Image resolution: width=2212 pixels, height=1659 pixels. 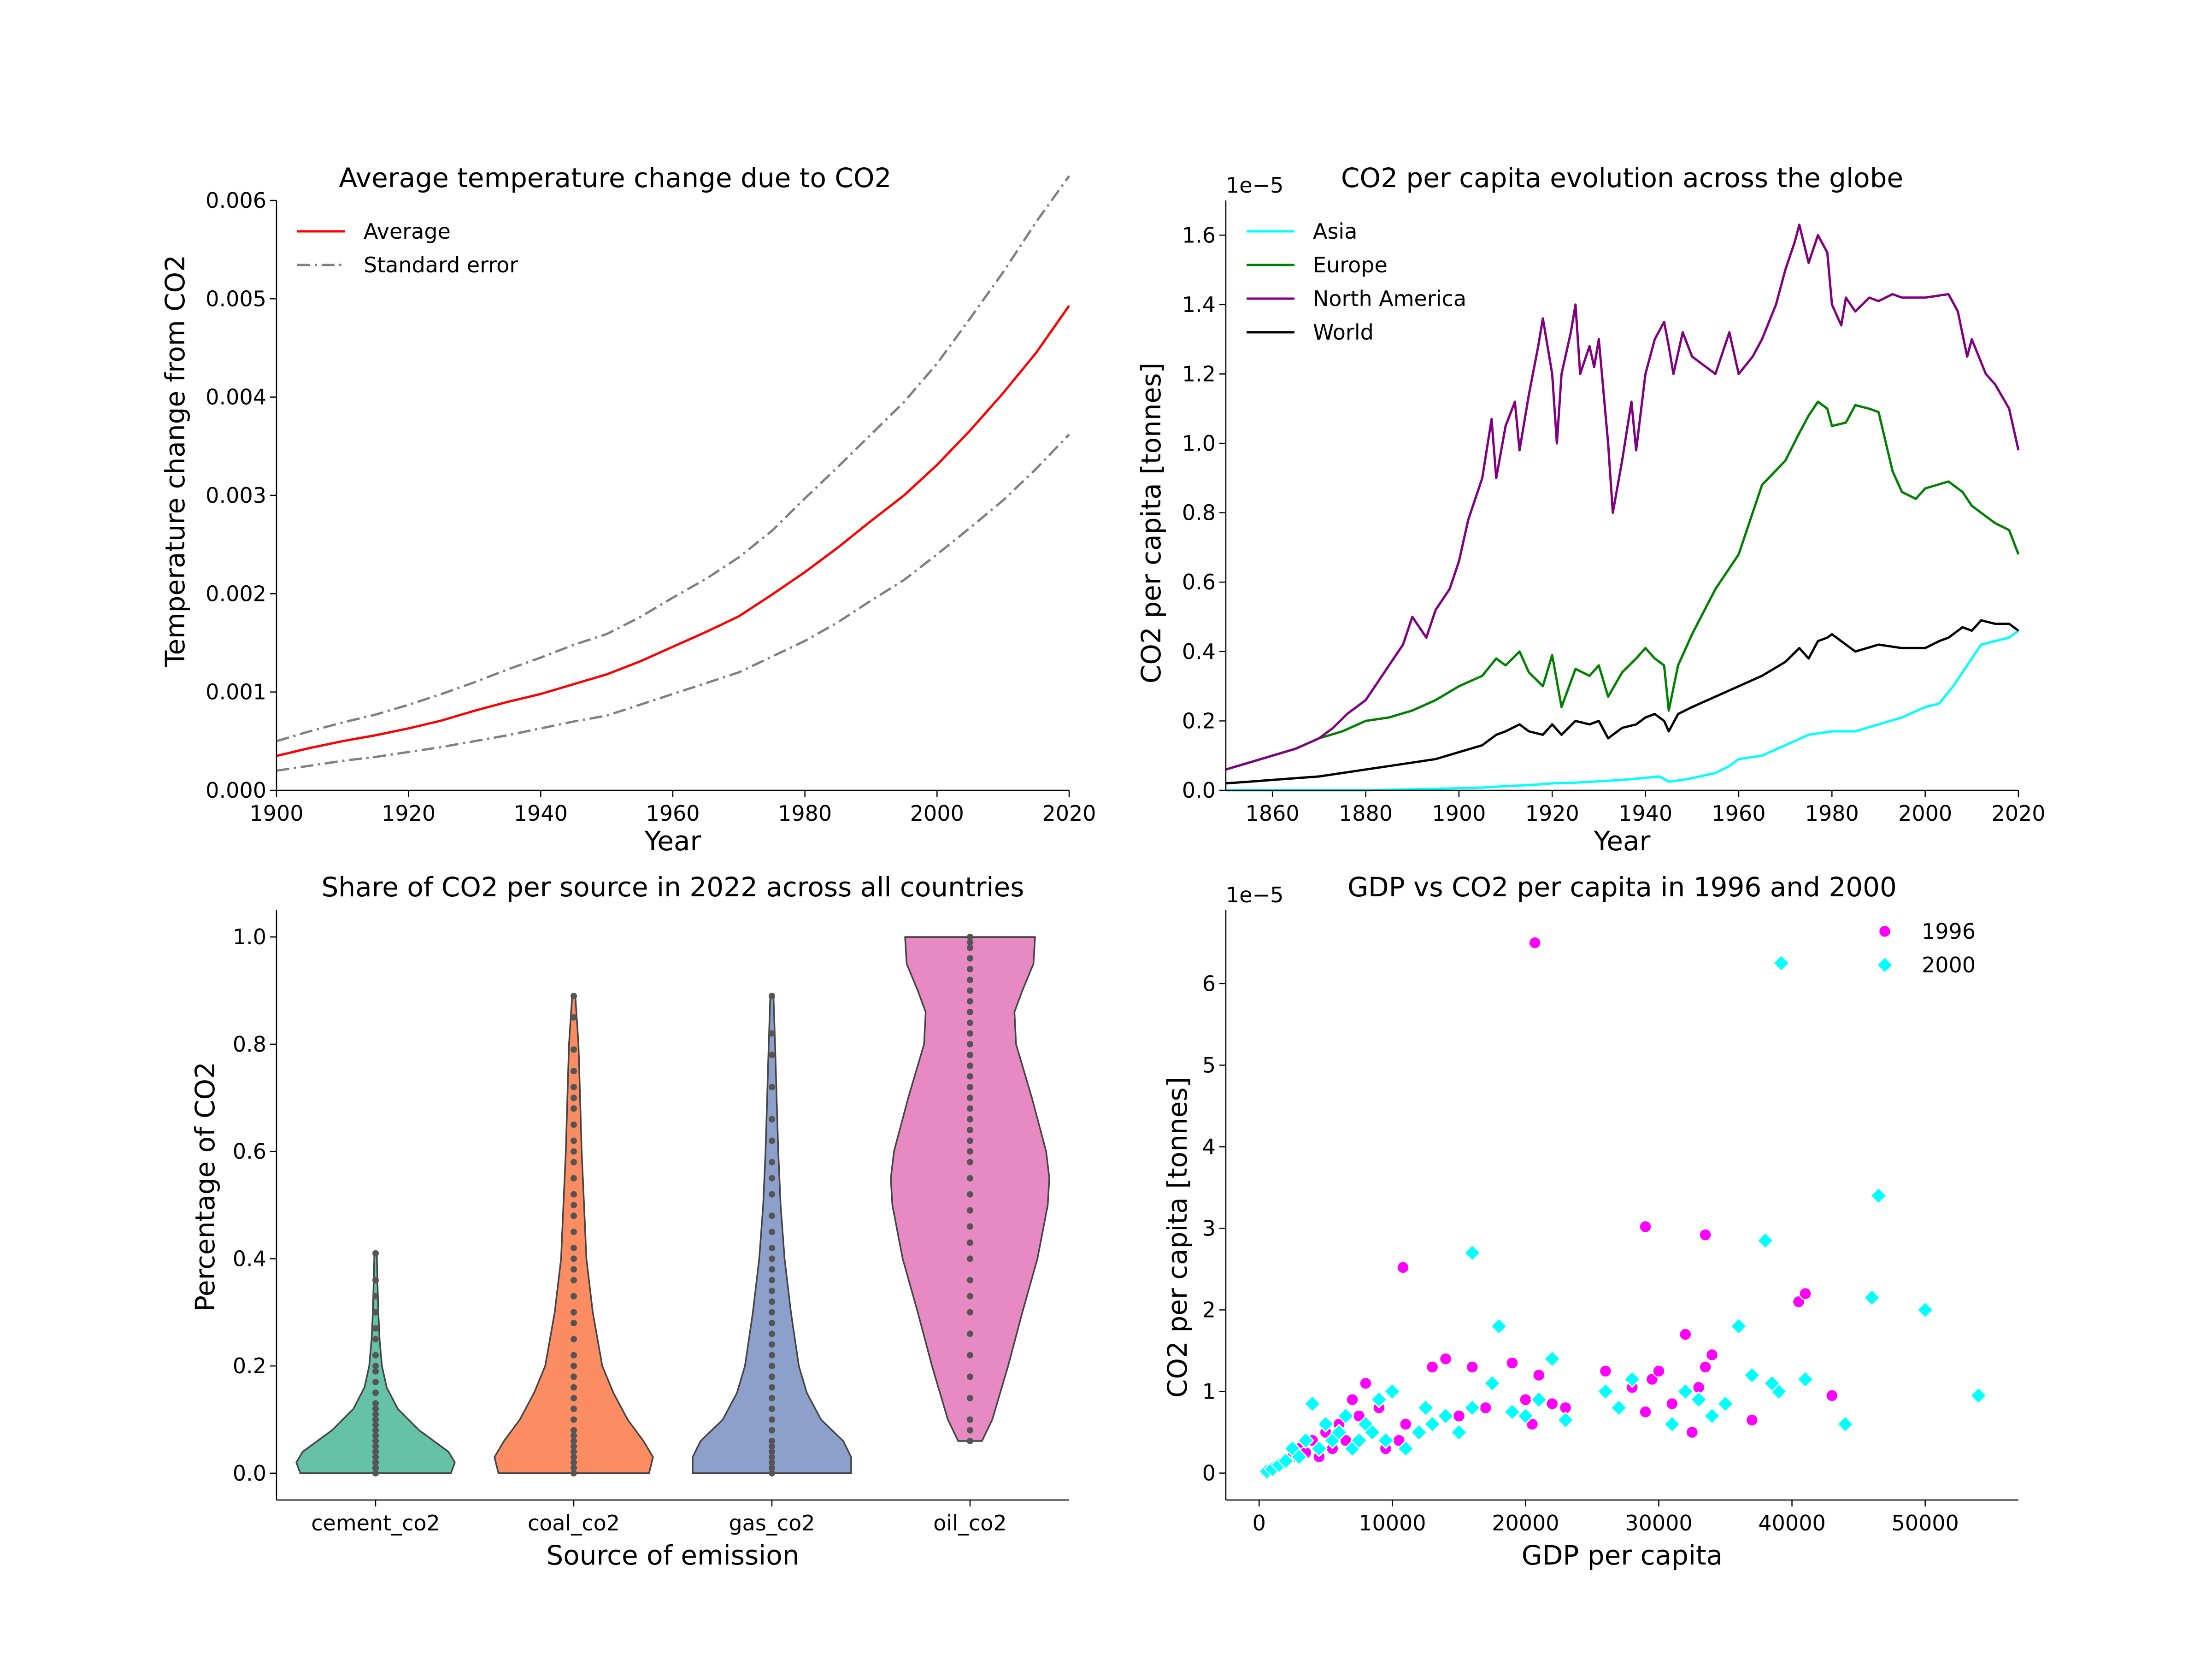 I want to click on temperature-chart|0-ytick-label: 0.003, so click(x=236, y=495).